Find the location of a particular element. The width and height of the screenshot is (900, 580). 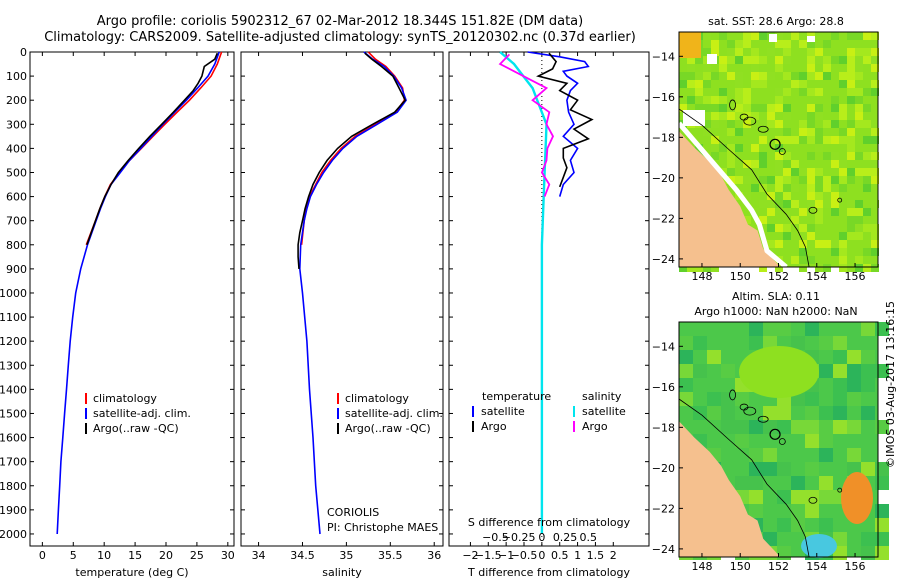

temperature-xlabel: temperature (deg C) is located at coordinates (131, 572).